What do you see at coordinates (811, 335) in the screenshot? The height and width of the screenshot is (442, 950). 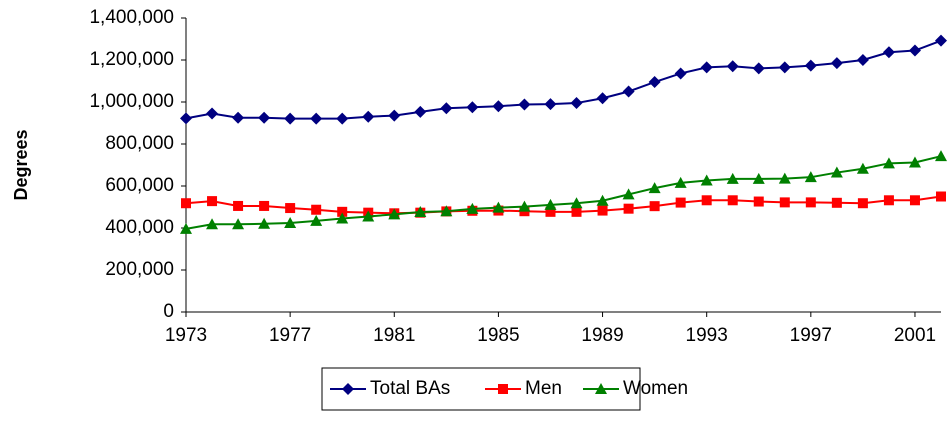 I see `x-tick-label: 1997` at bounding box center [811, 335].